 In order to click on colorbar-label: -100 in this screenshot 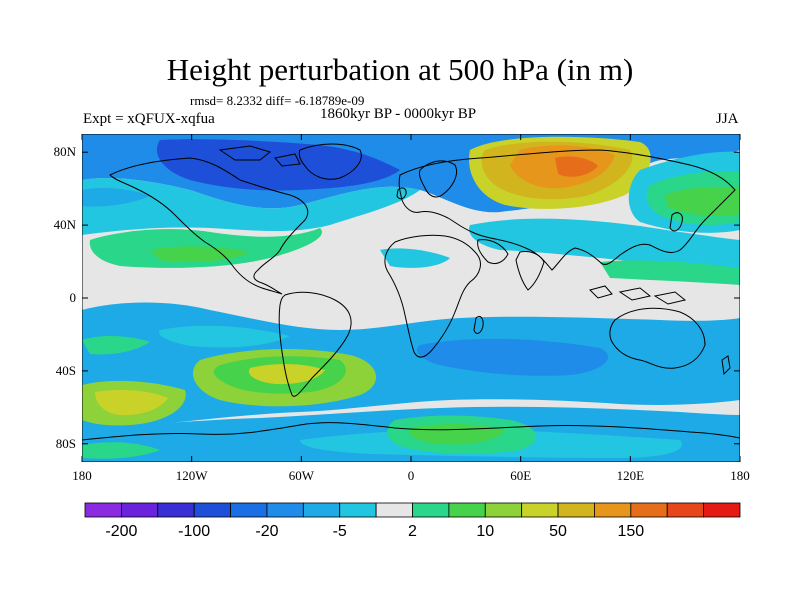, I will do `click(194, 531)`.